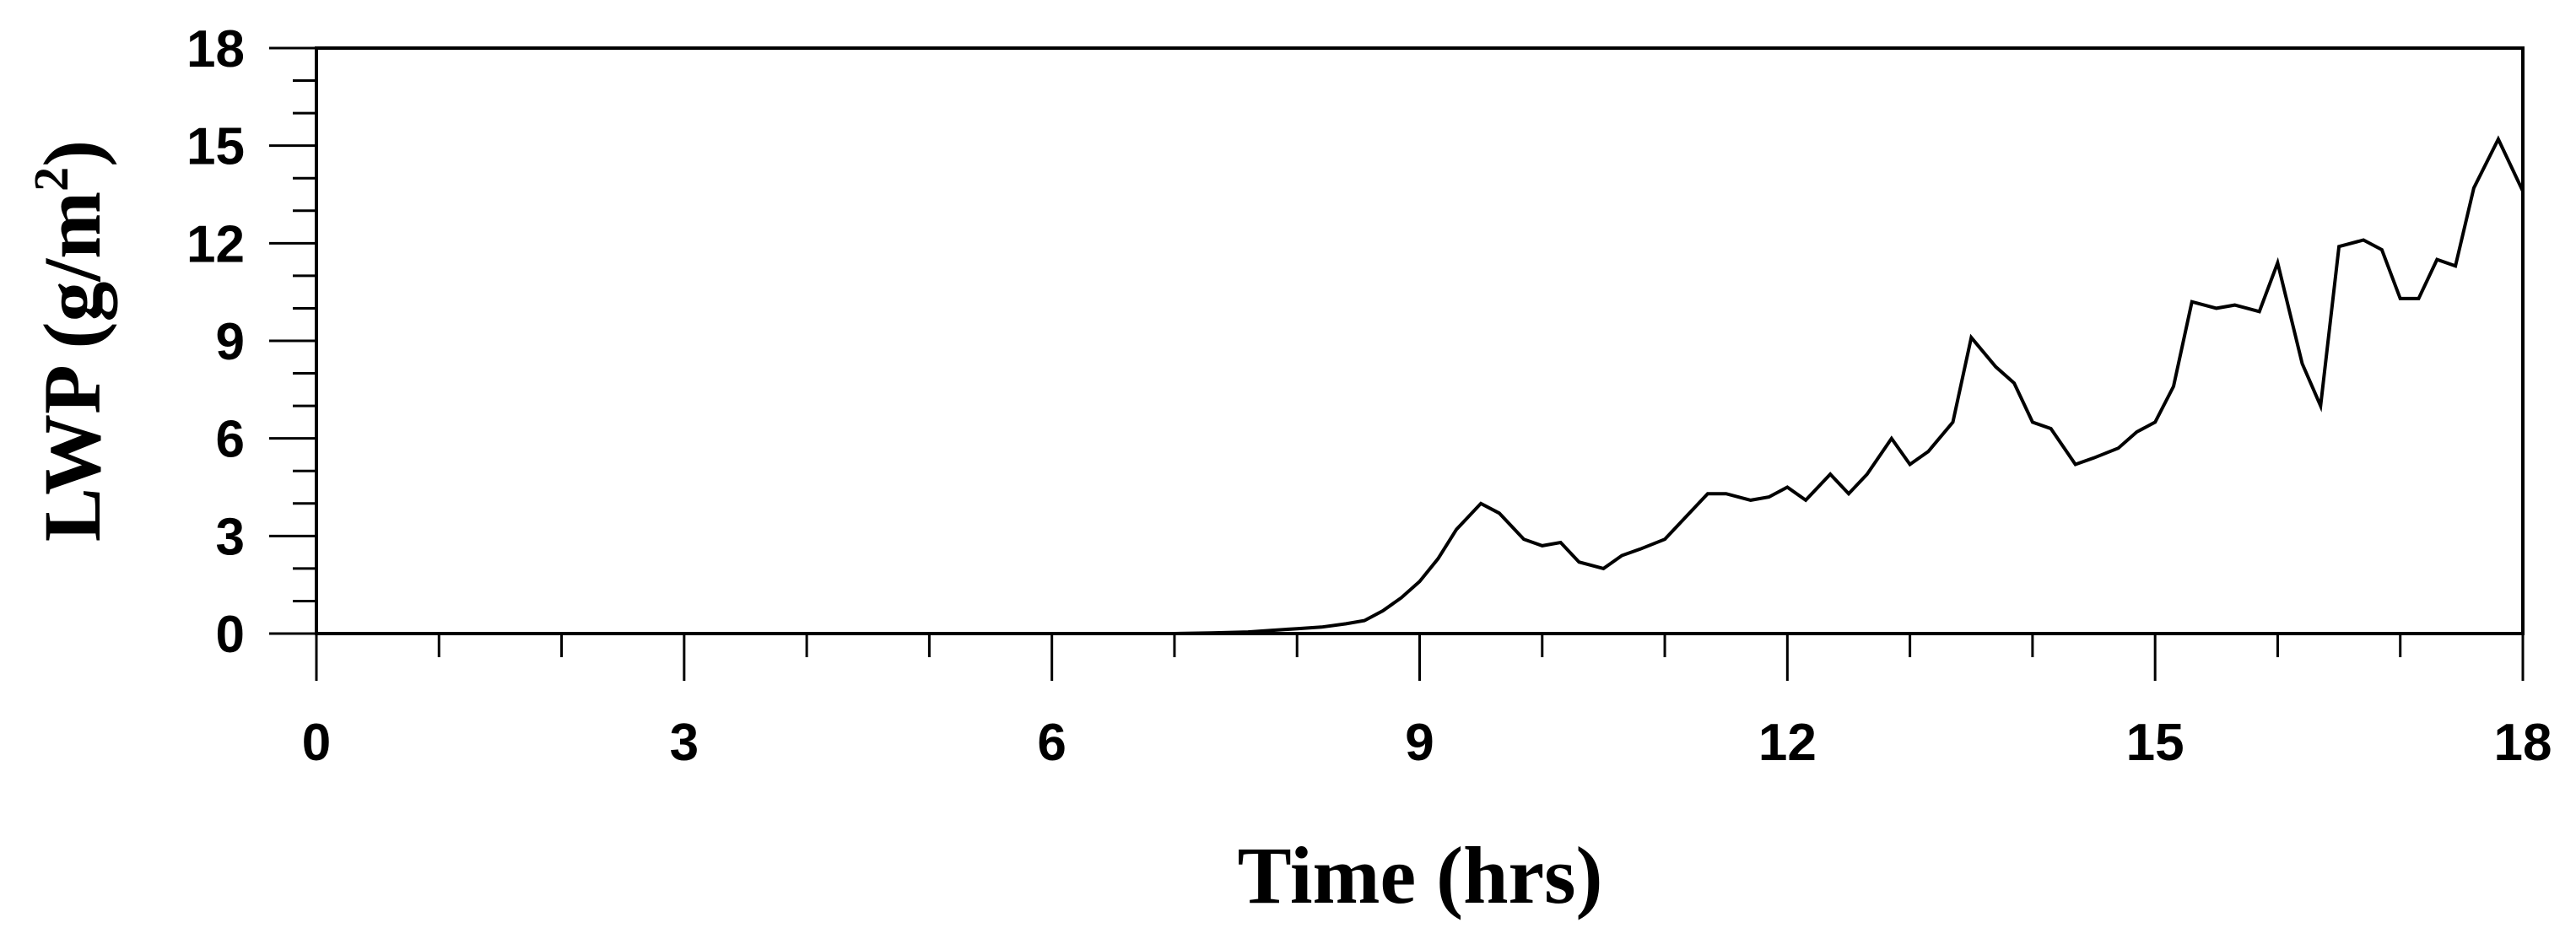  I want to click on x-axis-tick-labels: 0 3 6 9 12 15 18, so click(1427, 743).